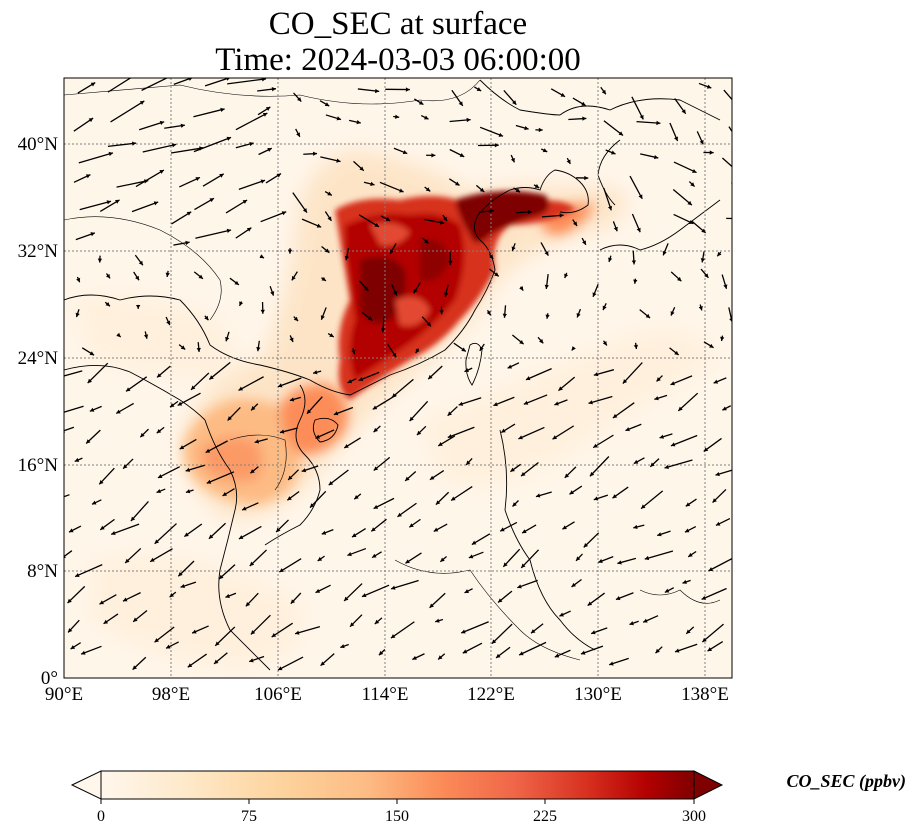  Describe the element at coordinates (101, 816) in the screenshot. I see `colorbar-tick-label: 0` at that location.